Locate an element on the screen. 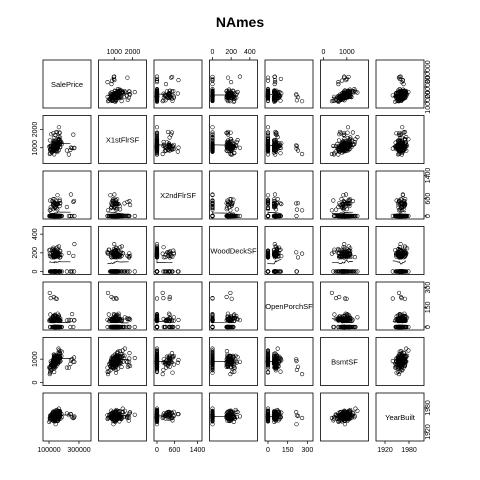  panel-OpenPorchSF-vs-SalePrice is located at coordinates (67, 306).